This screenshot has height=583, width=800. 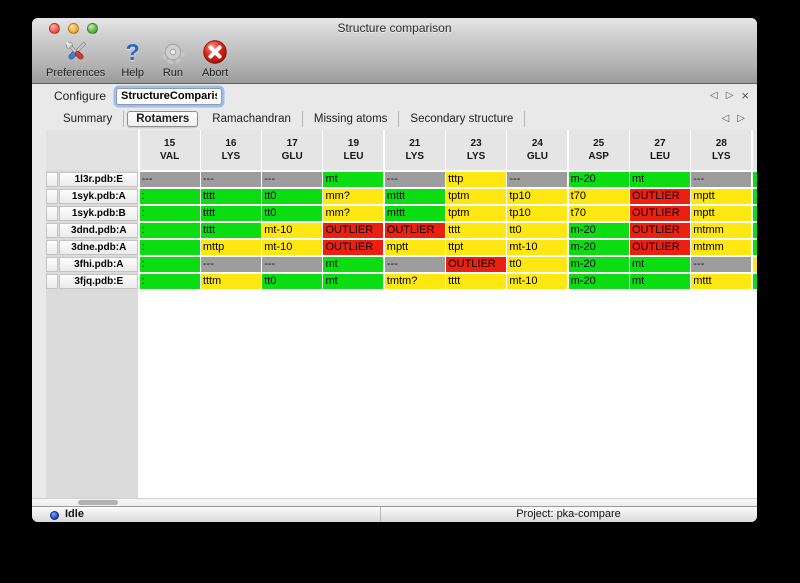 What do you see at coordinates (88, 119) in the screenshot?
I see `tab-summary: Summary` at bounding box center [88, 119].